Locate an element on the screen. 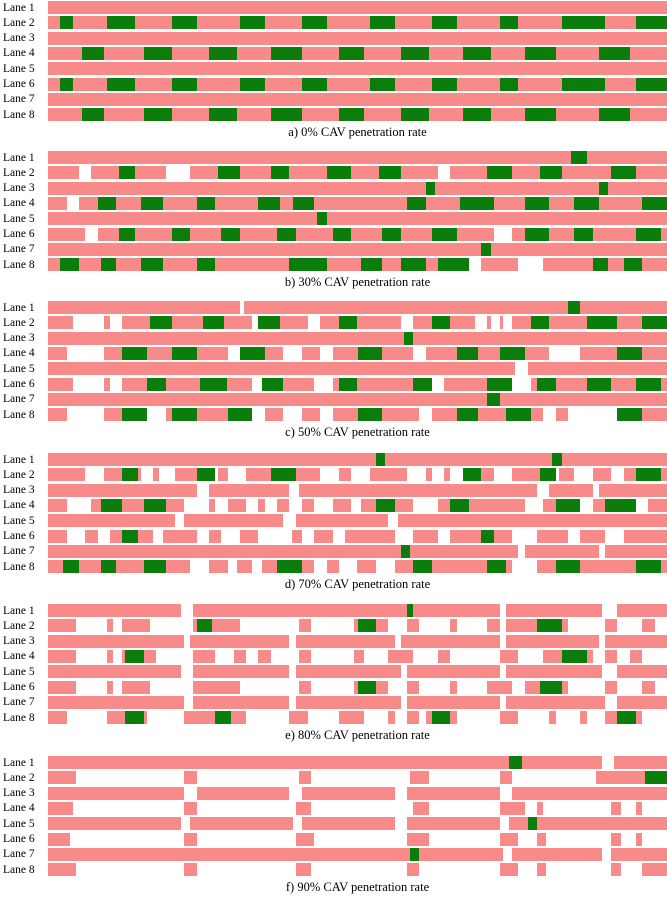 The height and width of the screenshot is (900, 667). lane-label: Lane 5 is located at coordinates (19, 520).